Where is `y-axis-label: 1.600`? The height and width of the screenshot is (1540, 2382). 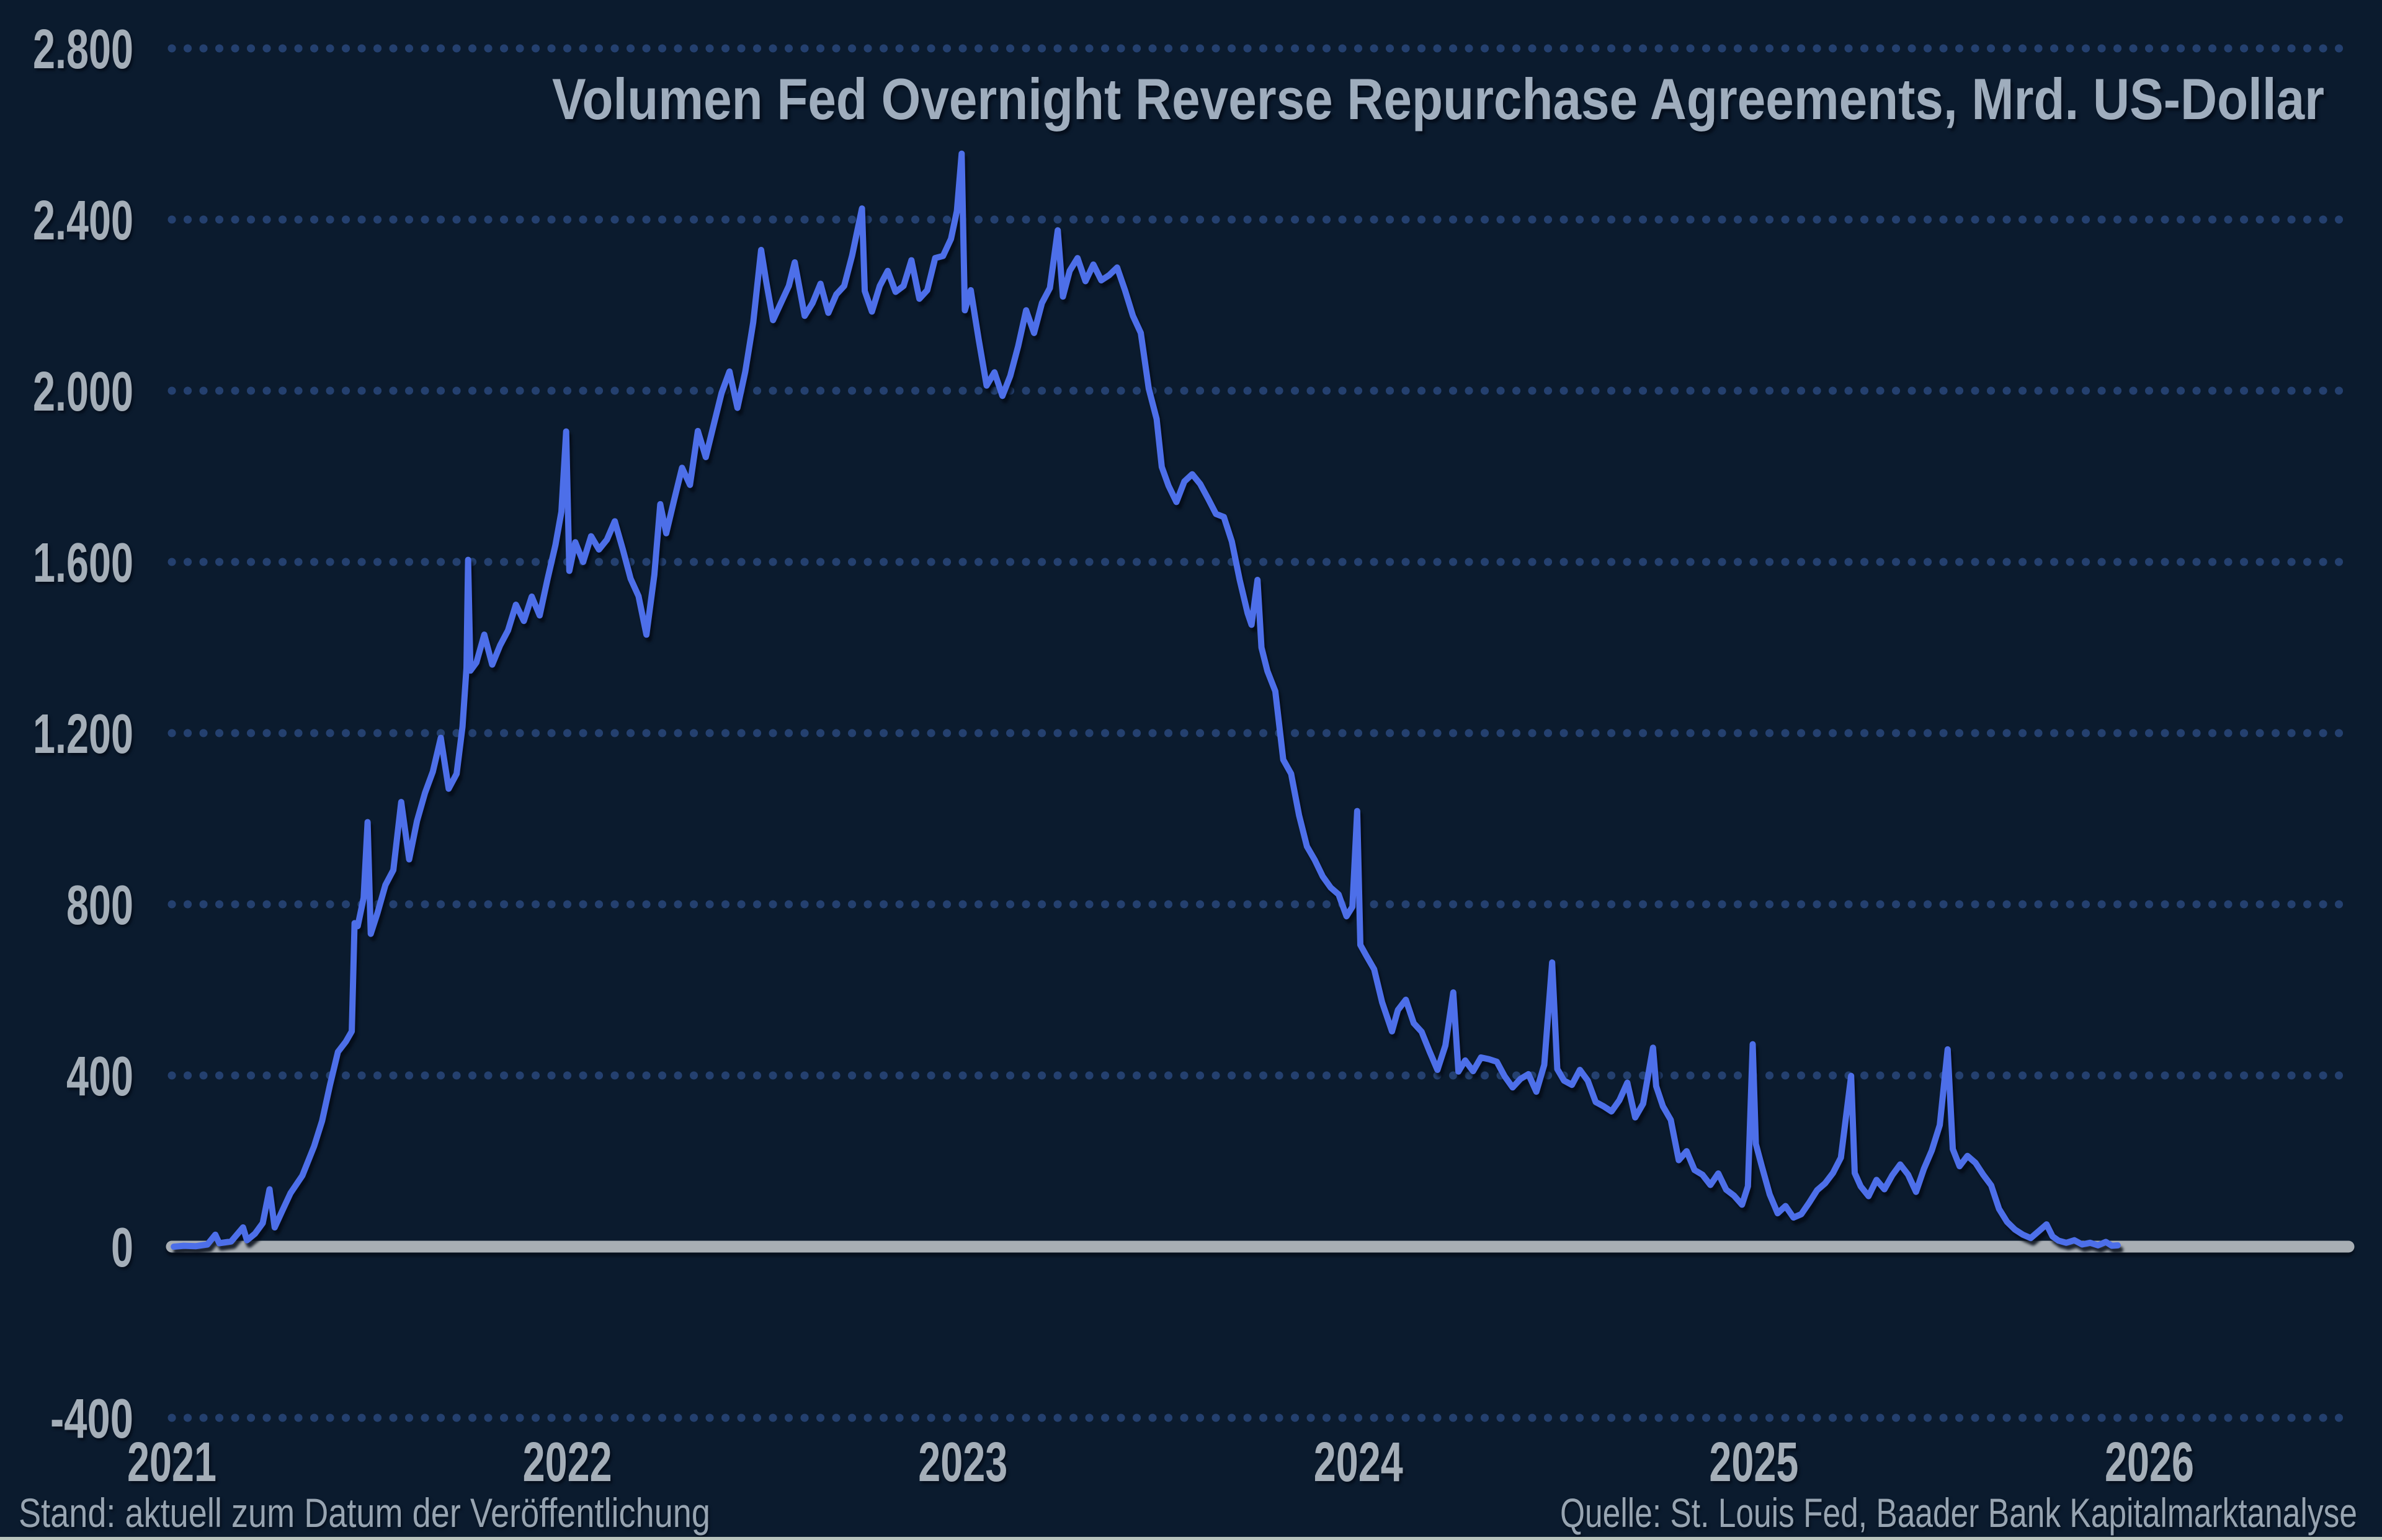
y-axis-label: 1.600 is located at coordinates (83, 563).